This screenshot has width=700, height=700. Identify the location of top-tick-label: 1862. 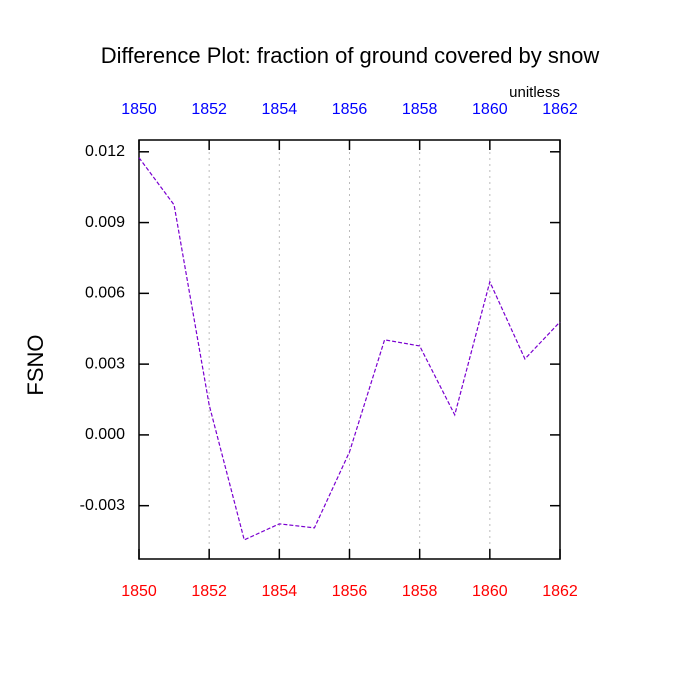
(560, 109).